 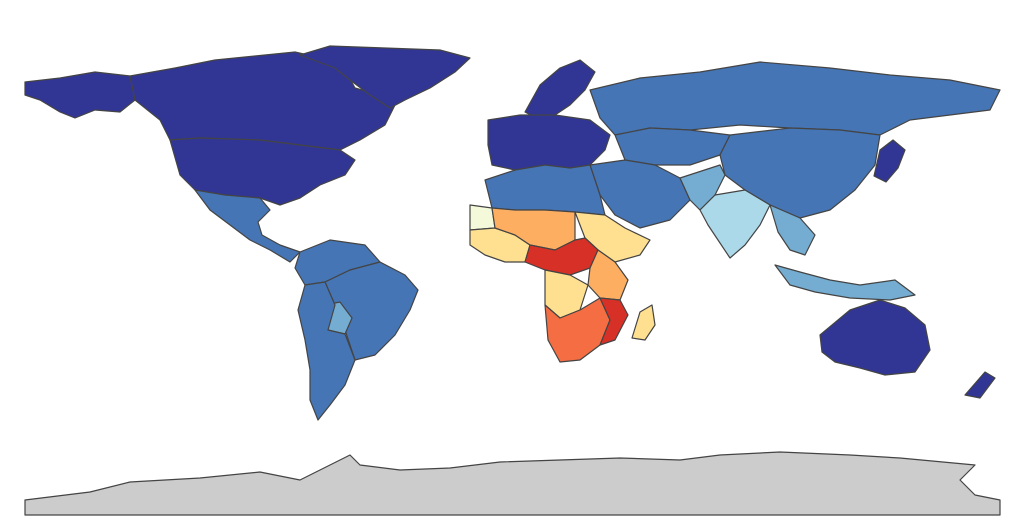 What do you see at coordinates (326, 351) in the screenshot?
I see `region-south-america-south` at bounding box center [326, 351].